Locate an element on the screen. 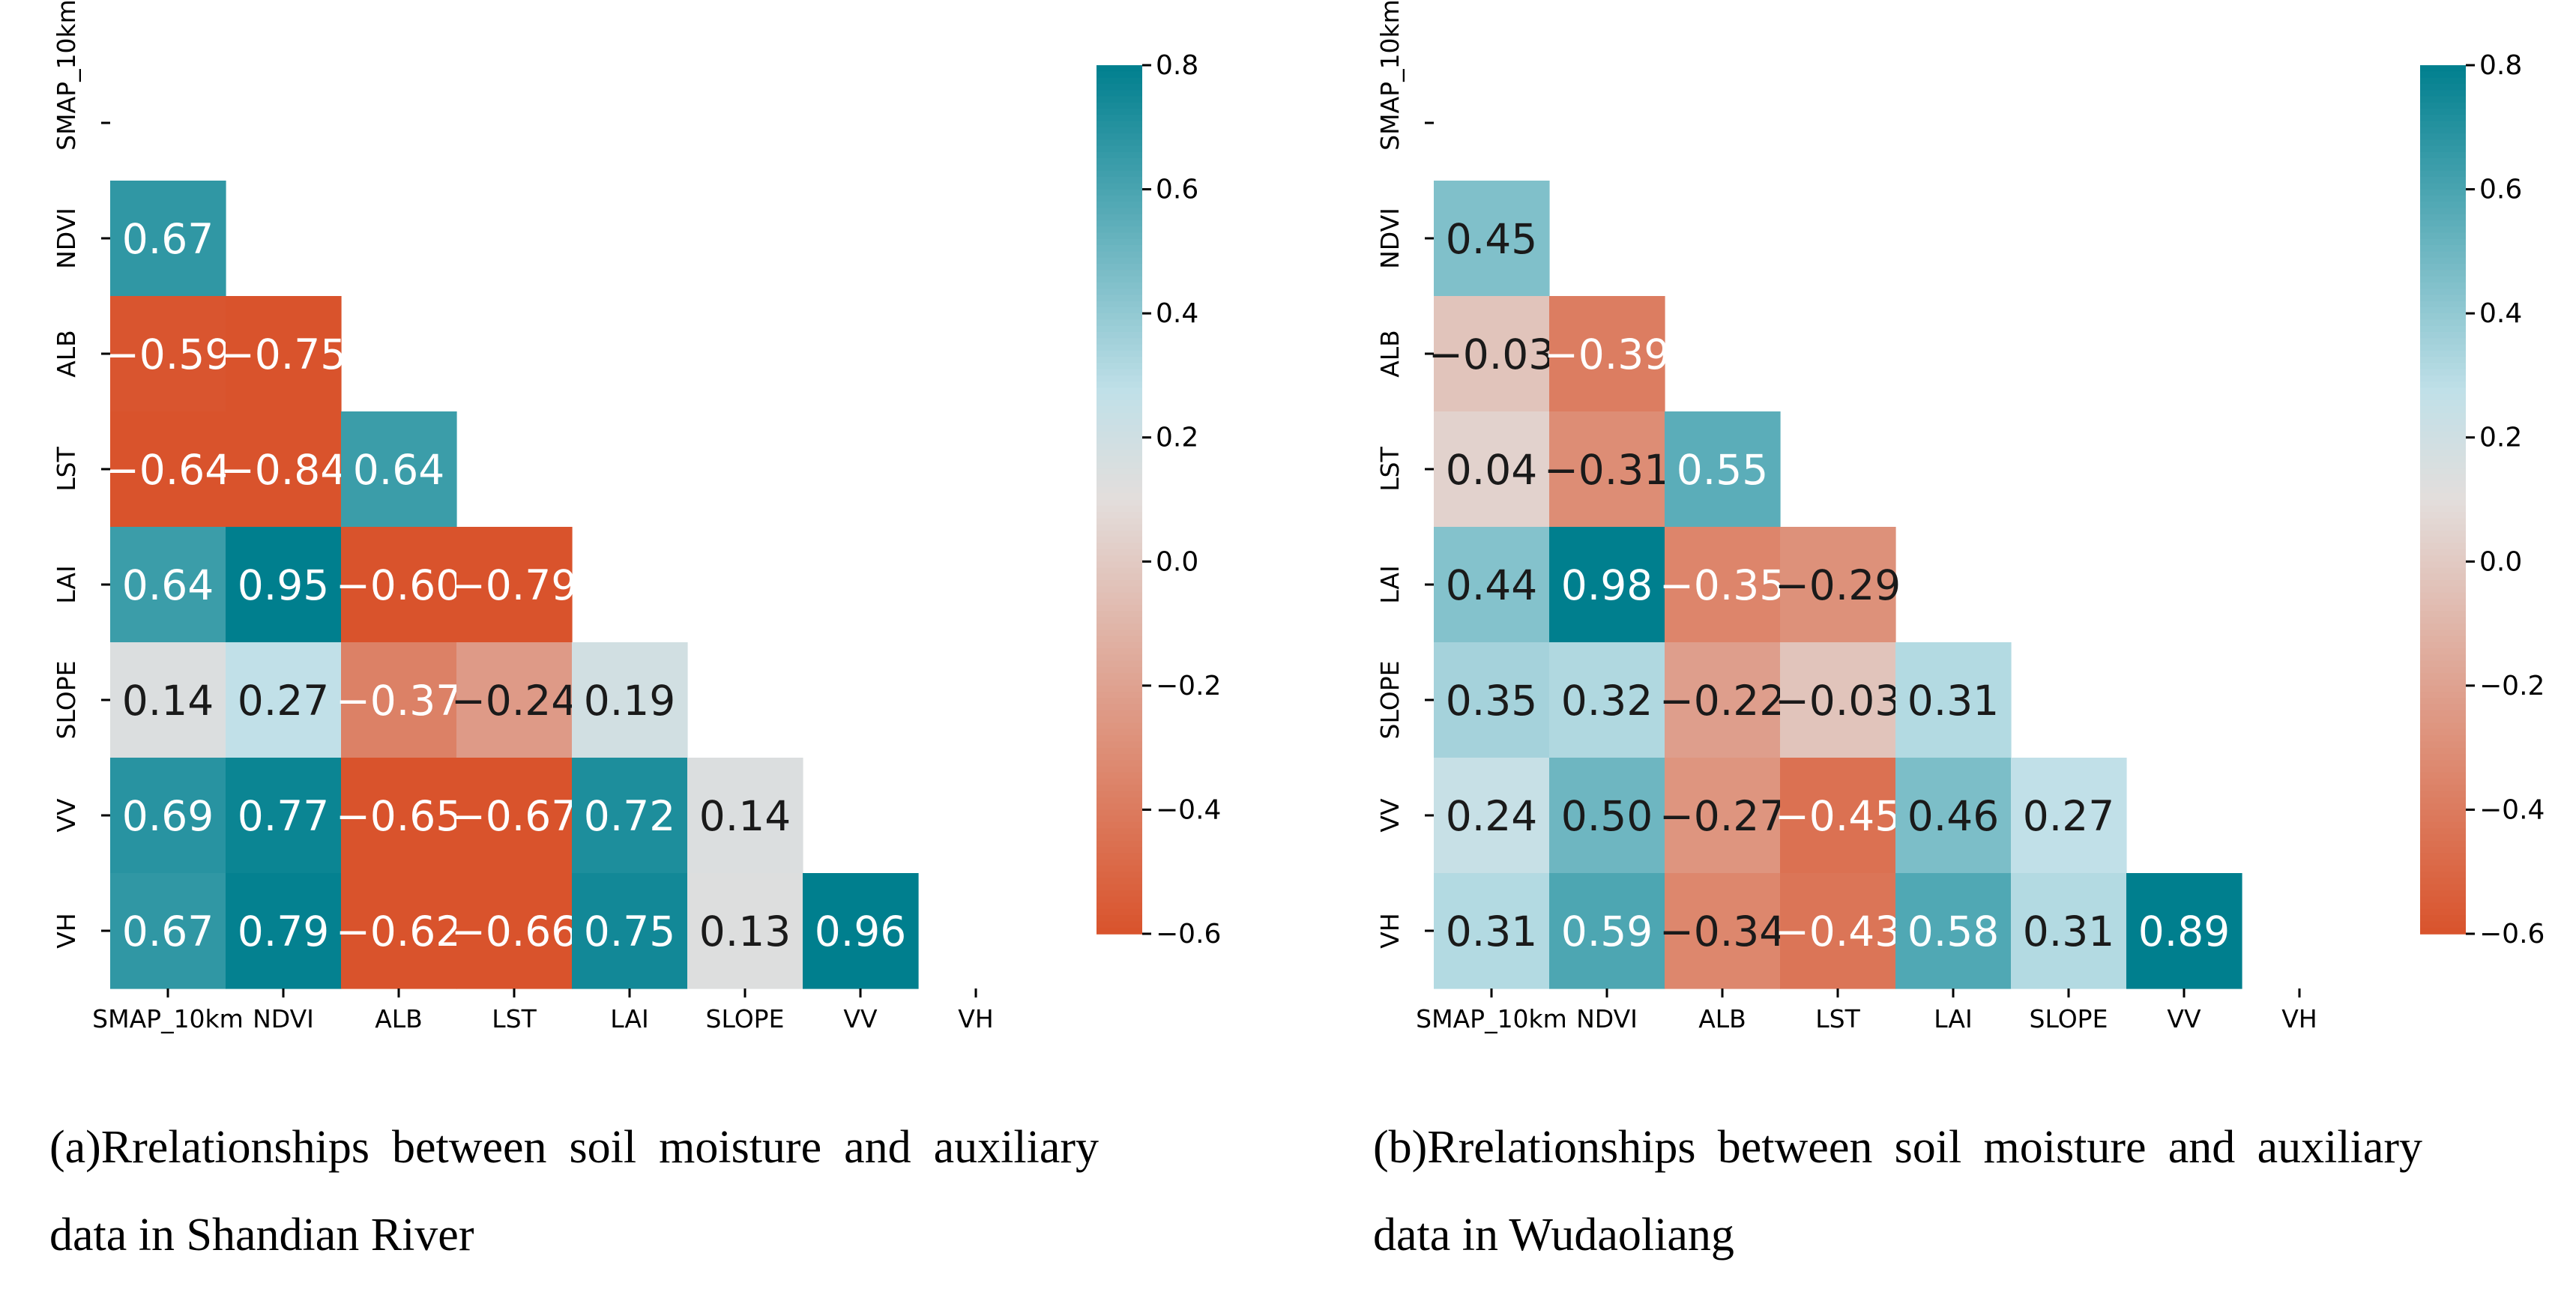  cell-value-label: 0.27 is located at coordinates (283, 701).